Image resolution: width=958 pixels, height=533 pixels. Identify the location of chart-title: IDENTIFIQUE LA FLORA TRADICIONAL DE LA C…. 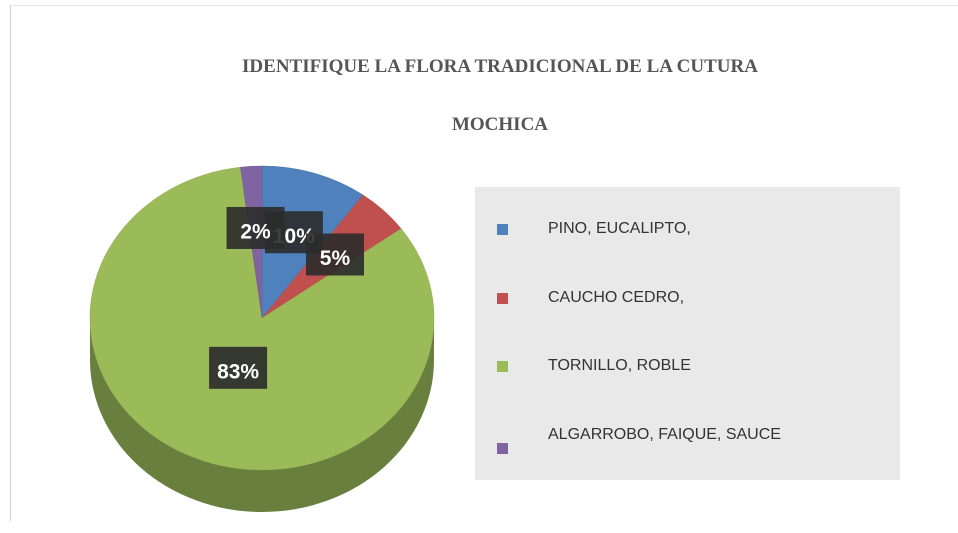
(500, 95).